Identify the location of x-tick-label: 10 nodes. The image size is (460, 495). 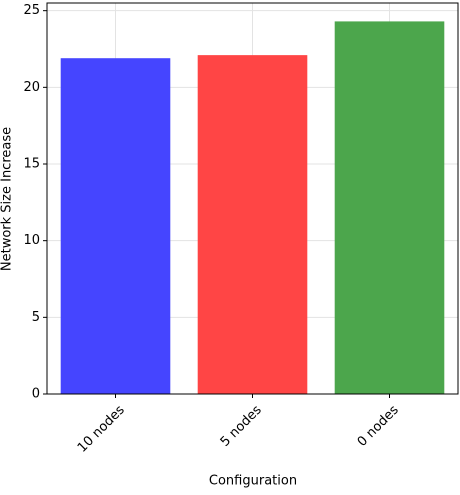
(101, 429).